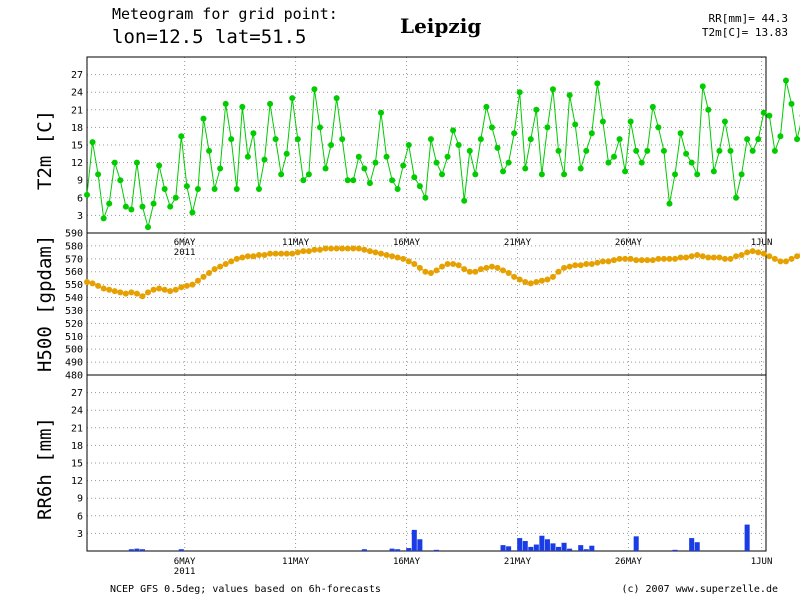 This screenshot has width=800, height=600. I want to click on y-tick-label: 490, so click(74, 363).